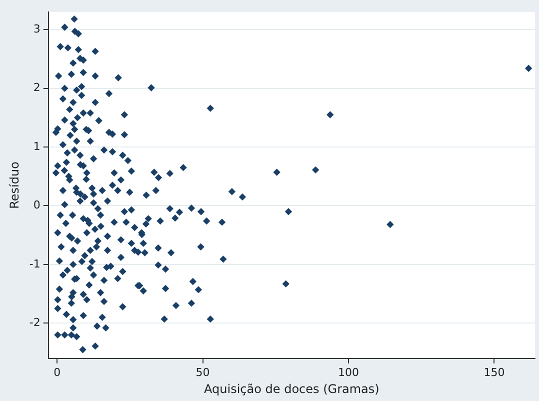 This screenshot has width=539, height=401. Describe the element at coordinates (349, 372) in the screenshot. I see `x-tick-label: 100` at that location.